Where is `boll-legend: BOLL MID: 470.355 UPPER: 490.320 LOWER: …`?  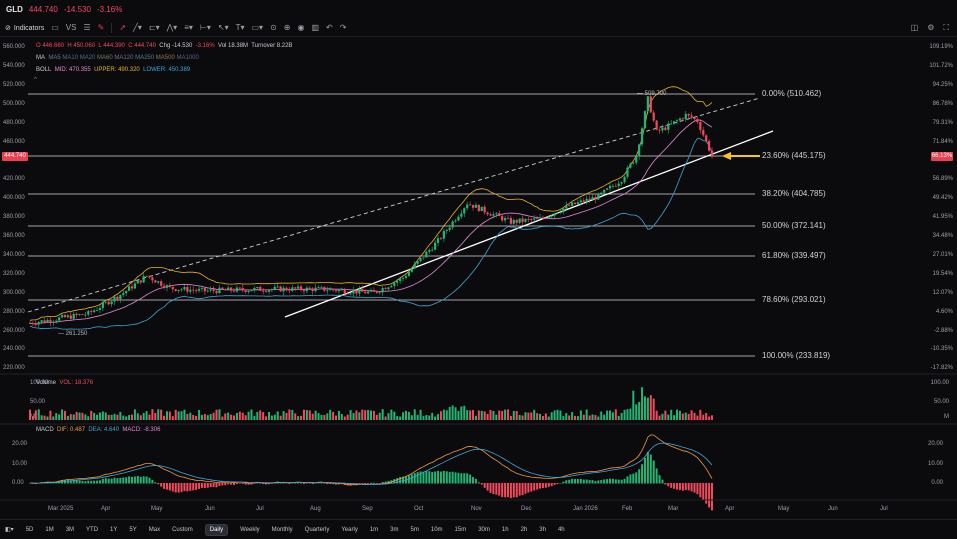 boll-legend: BOLL MID: 470.355 UPPER: 490.320 LOWER: … is located at coordinates (113, 70).